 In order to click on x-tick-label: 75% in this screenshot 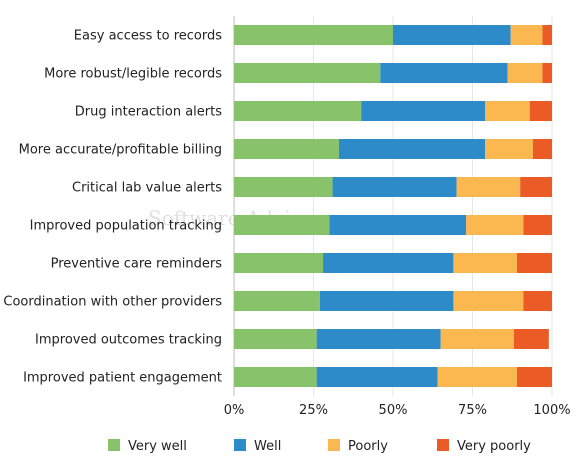, I will do `click(472, 410)`.